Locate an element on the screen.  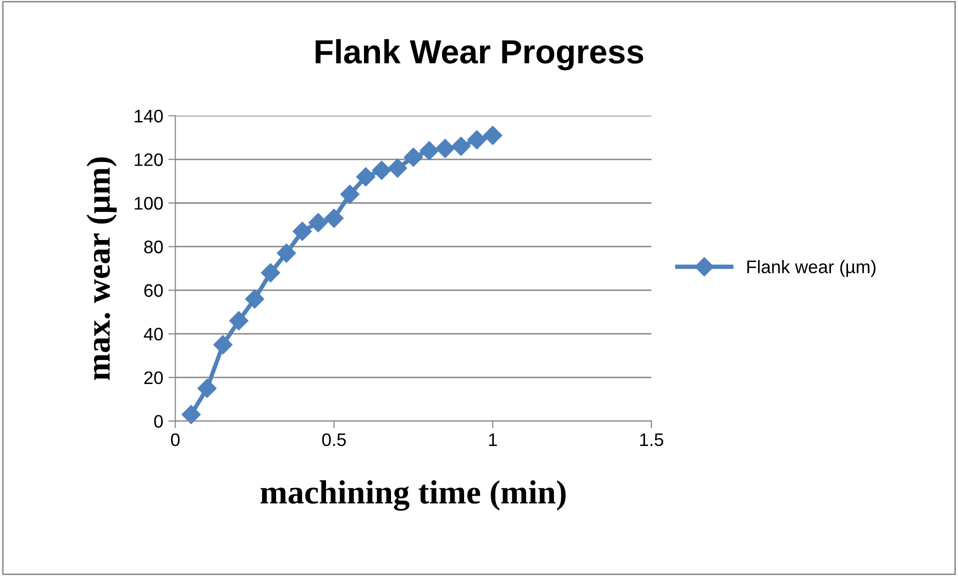
y-tick-label: 80 is located at coordinates (153, 247).